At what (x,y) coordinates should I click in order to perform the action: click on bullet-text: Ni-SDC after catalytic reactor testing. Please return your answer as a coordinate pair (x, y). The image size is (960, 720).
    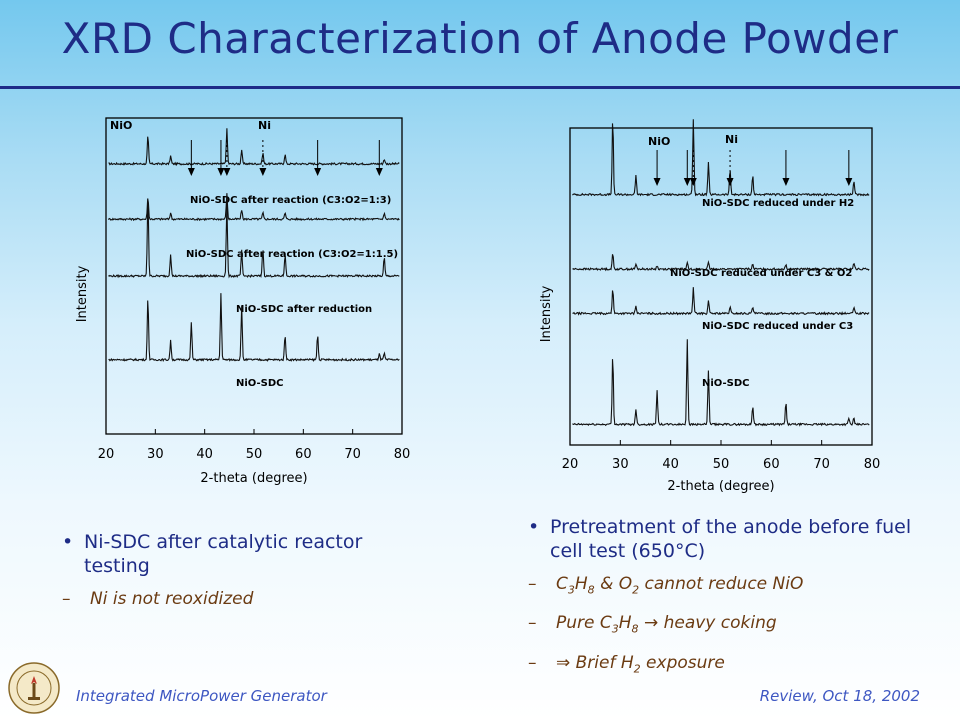
    Looking at the image, I should click on (223, 554).